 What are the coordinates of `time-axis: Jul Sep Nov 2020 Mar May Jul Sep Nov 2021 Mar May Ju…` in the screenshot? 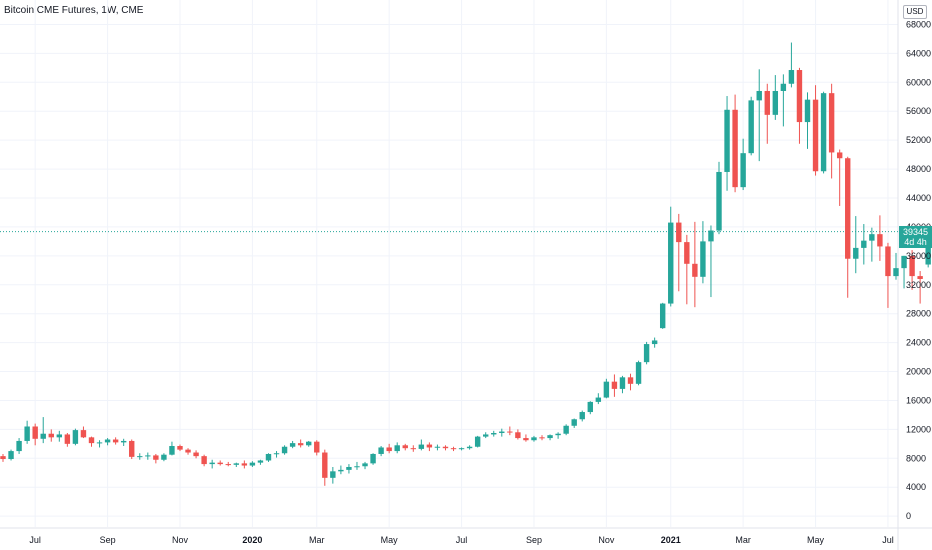 It's located at (461, 540).